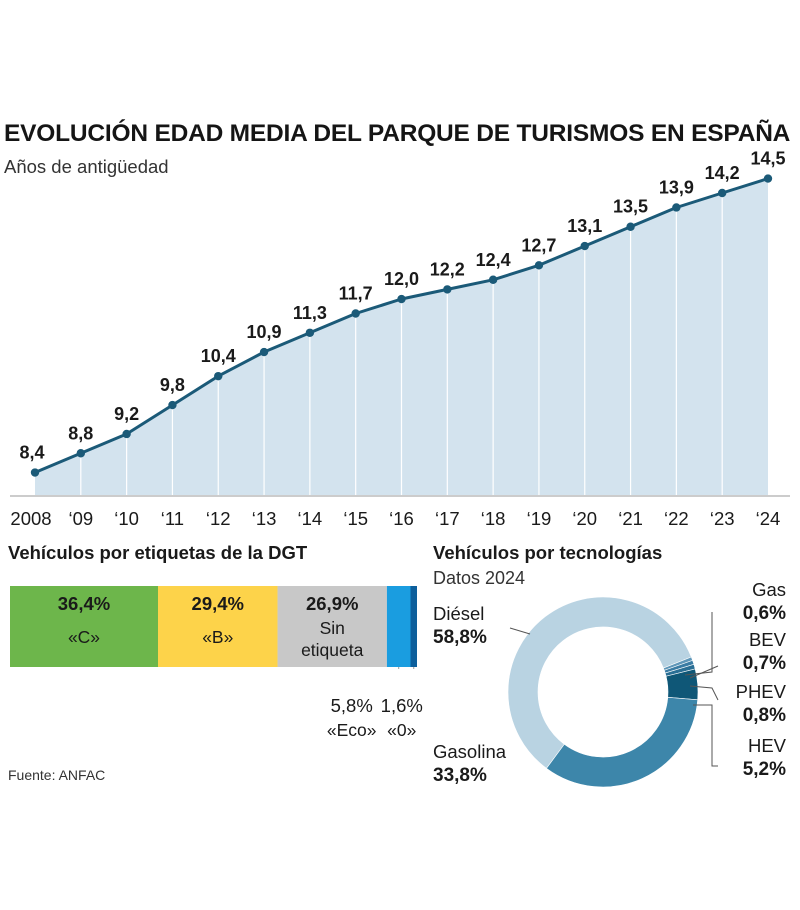 The width and height of the screenshot is (800, 910). What do you see at coordinates (332, 603) in the screenshot?
I see `dgt-segment-value: 26,9%` at bounding box center [332, 603].